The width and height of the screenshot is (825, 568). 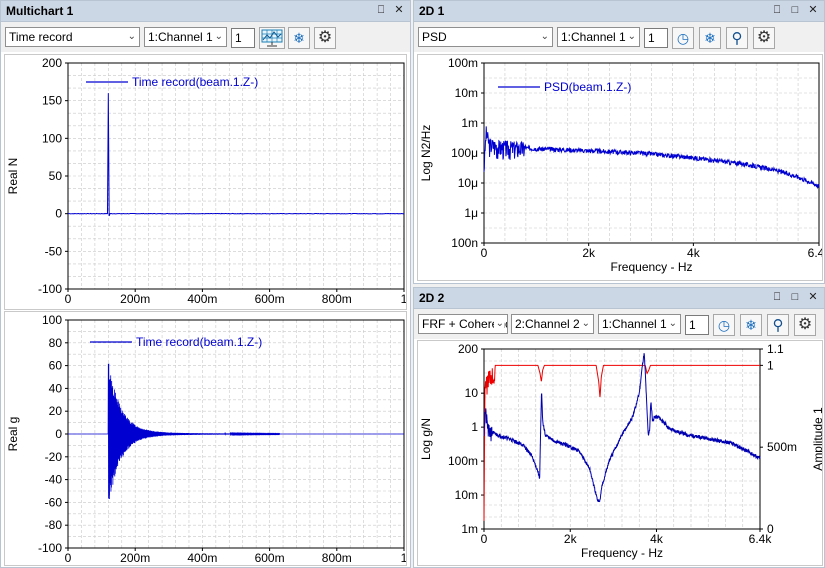 I want to click on y-tick-label: 1m, so click(x=469, y=529).